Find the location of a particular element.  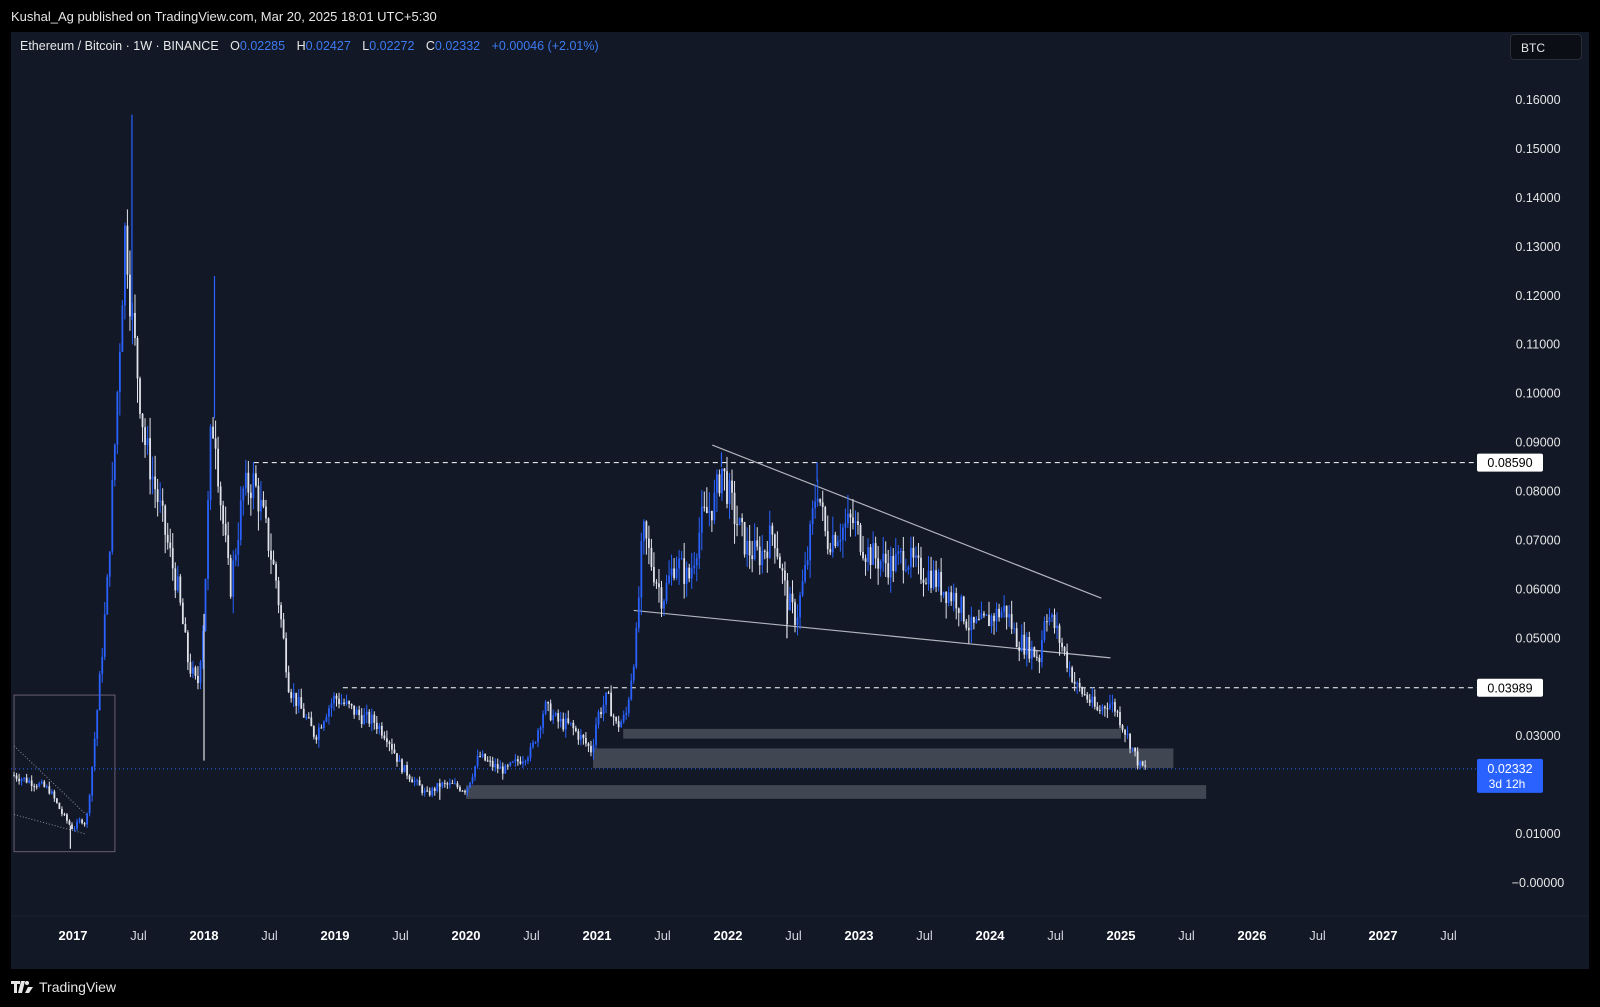

tradingview-logo: TradingView is located at coordinates (63, 987).